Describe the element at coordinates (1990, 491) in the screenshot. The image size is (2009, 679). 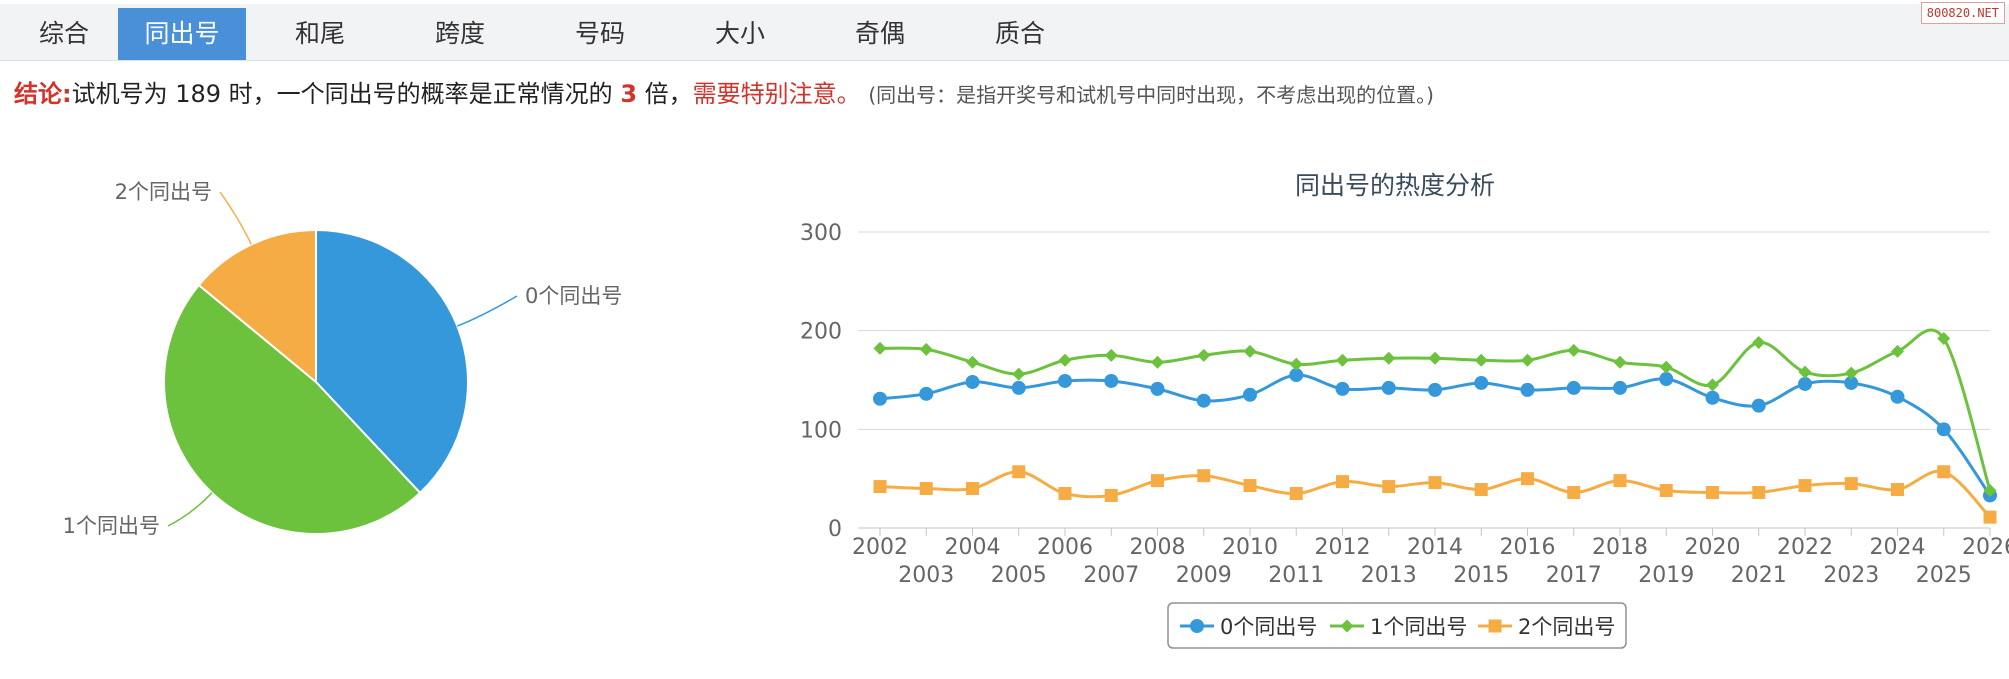
I see `point-s1-2026` at that location.